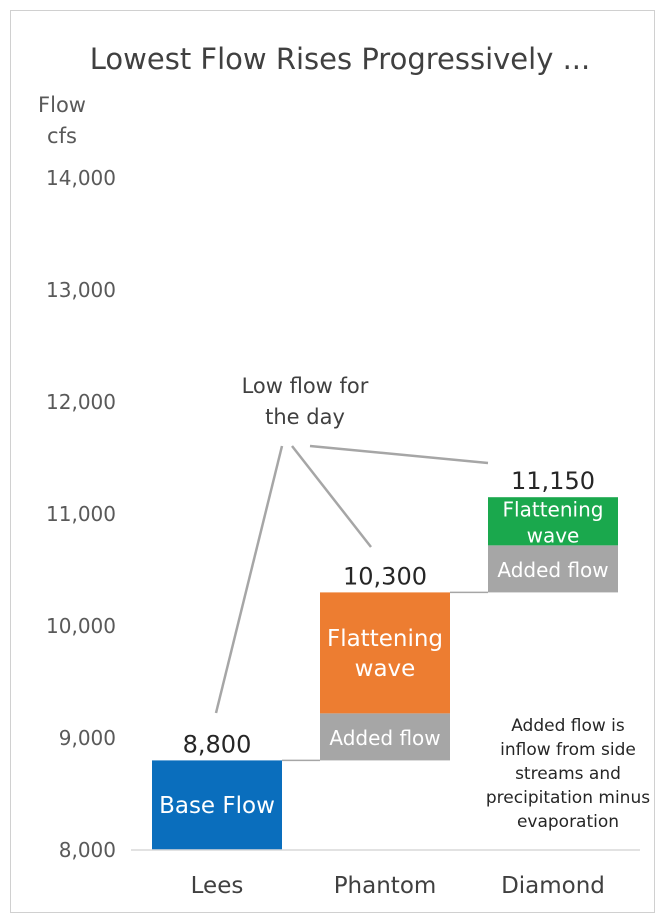 This screenshot has height=920, width=665. I want to click on x-tick-label: Phantom, so click(385, 886).